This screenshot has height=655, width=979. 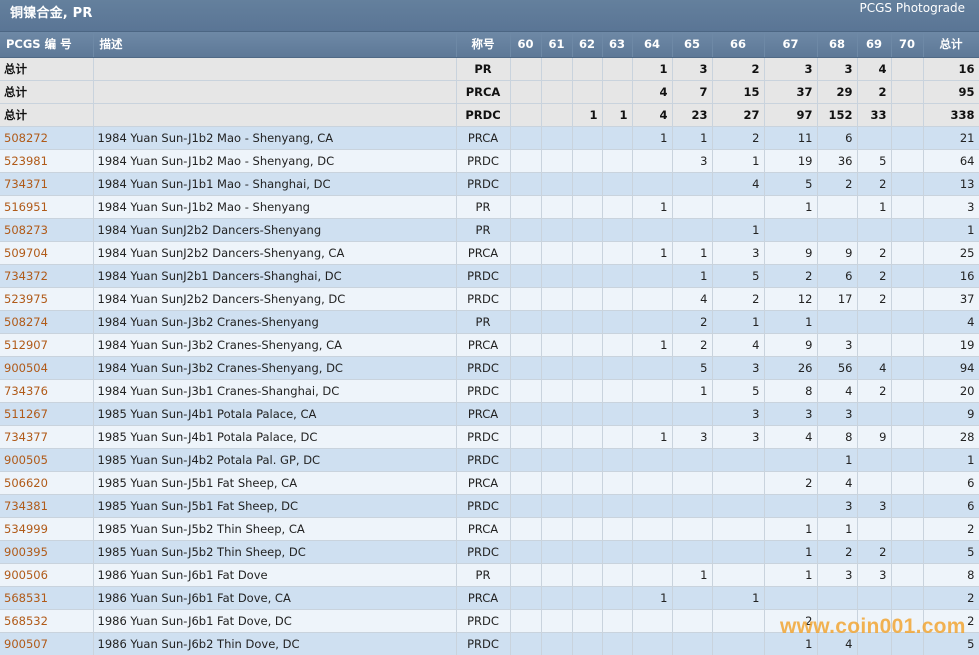 What do you see at coordinates (26, 183) in the screenshot?
I see `pcgs-number-link: 734371` at bounding box center [26, 183].